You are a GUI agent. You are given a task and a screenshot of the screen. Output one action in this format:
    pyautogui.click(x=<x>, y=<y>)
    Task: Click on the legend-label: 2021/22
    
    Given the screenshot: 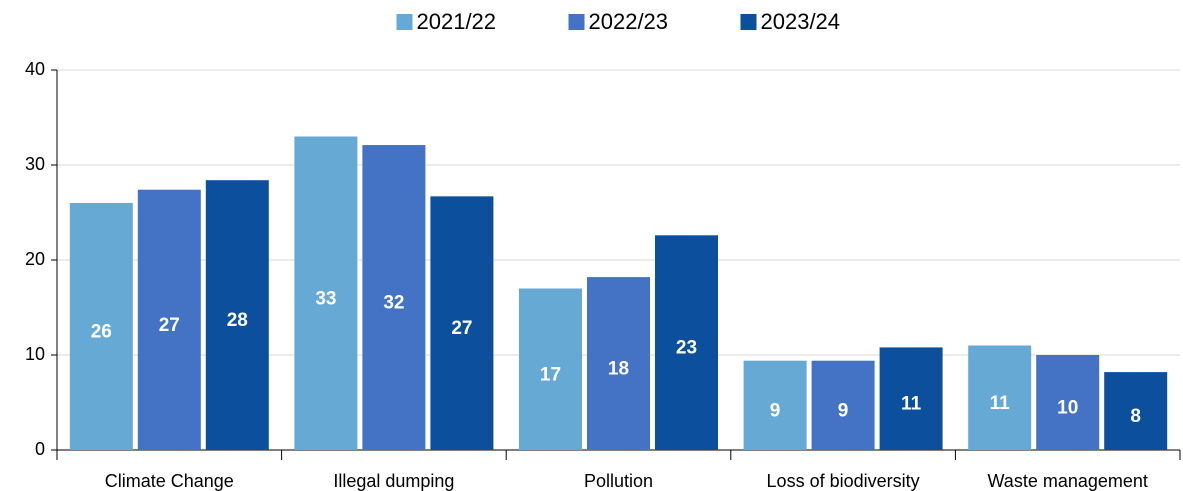 What is the action you would take?
    pyautogui.click(x=457, y=21)
    